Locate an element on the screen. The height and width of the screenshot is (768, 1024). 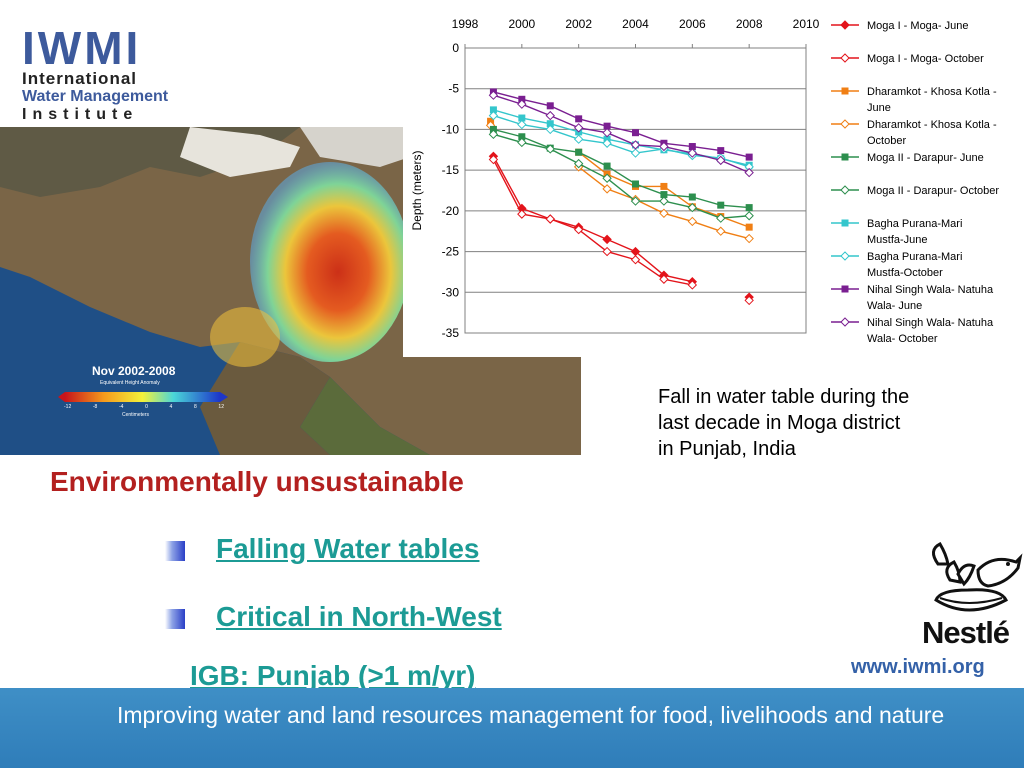
y-tick-label: -35 is located at coordinates (451, 333).